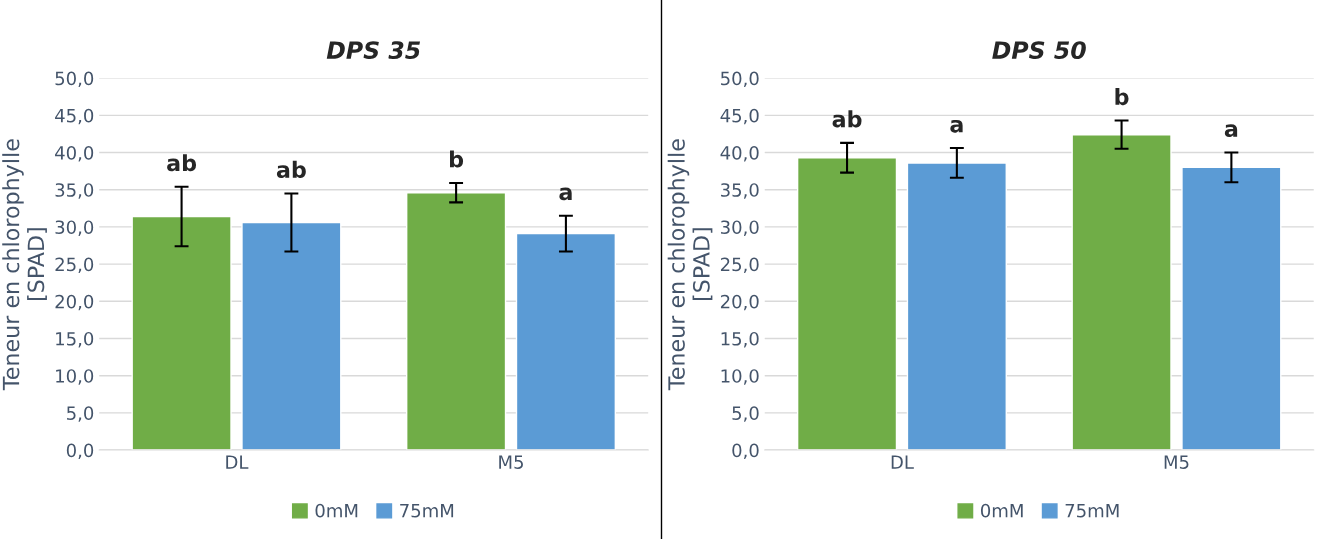 Image resolution: width=1323 pixels, height=539 pixels. Describe the element at coordinates (373, 50) in the screenshot. I see `chart-title: DPS 35` at that location.